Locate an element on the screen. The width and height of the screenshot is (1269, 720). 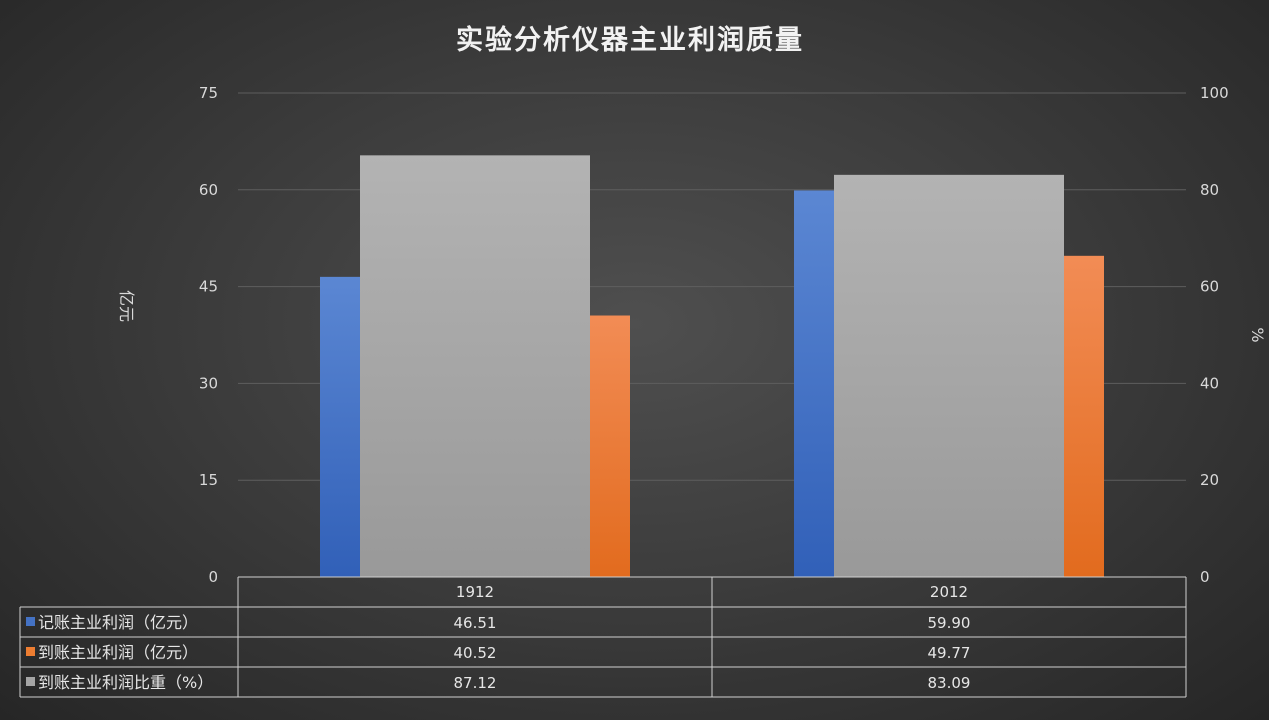
y2-axis-ticks: 0 20 40 60 80 100 is located at coordinates (1214, 335).